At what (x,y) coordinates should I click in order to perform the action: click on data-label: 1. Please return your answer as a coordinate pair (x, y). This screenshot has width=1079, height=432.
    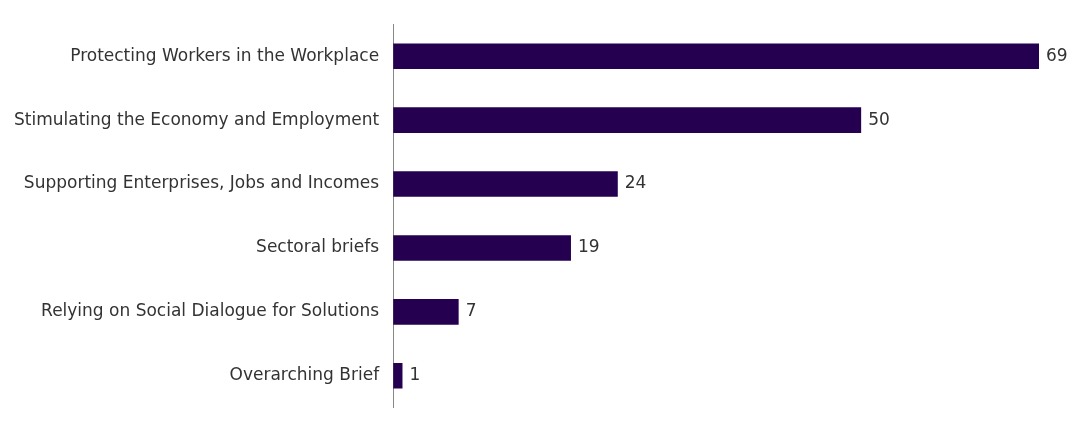
    Looking at the image, I should click on (415, 374).